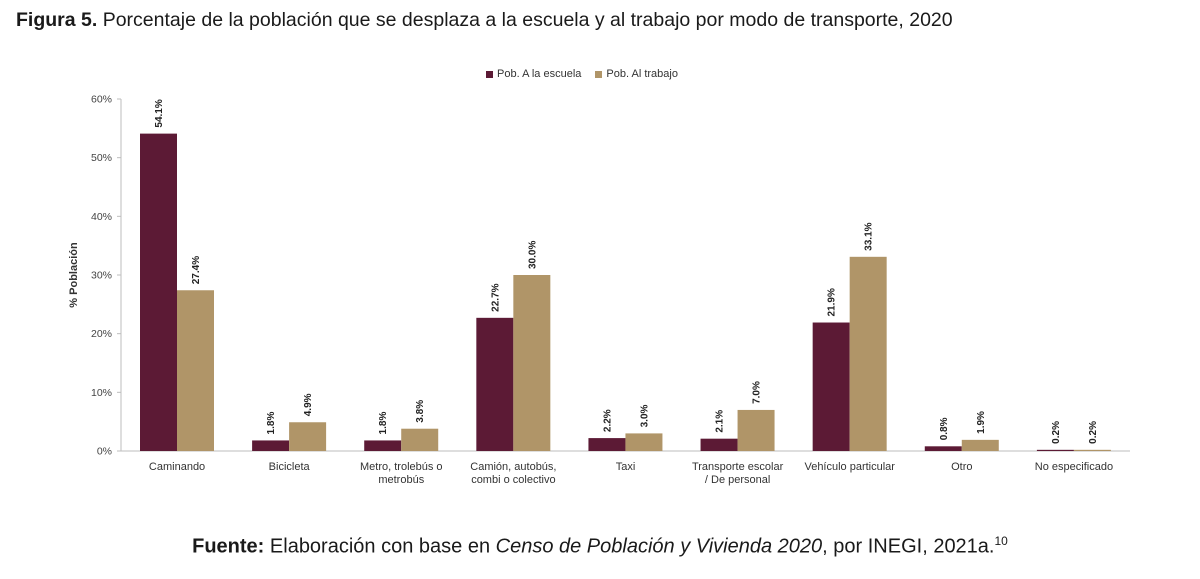  Describe the element at coordinates (101, 334) in the screenshot. I see `y-tick-label: 20%` at that location.